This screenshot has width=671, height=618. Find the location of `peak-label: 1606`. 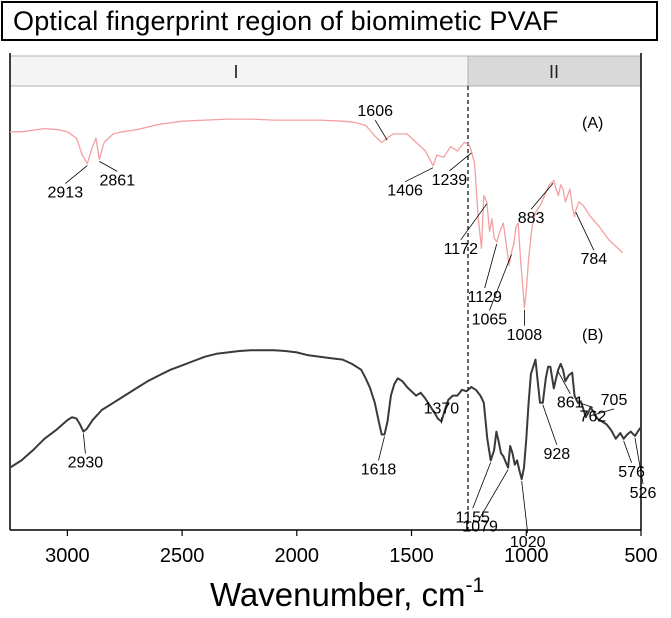

peak-label: 1606 is located at coordinates (375, 111).